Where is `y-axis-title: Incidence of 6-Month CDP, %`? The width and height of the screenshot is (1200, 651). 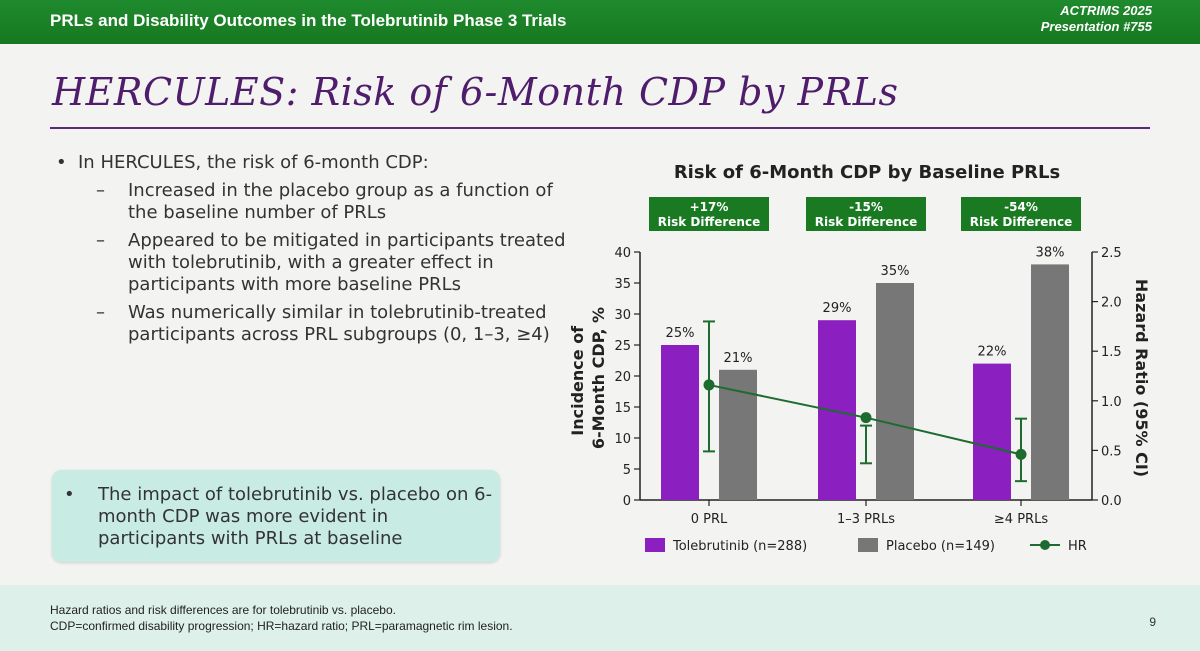 y-axis-title: Incidence of 6-Month CDP, % is located at coordinates (588, 378).